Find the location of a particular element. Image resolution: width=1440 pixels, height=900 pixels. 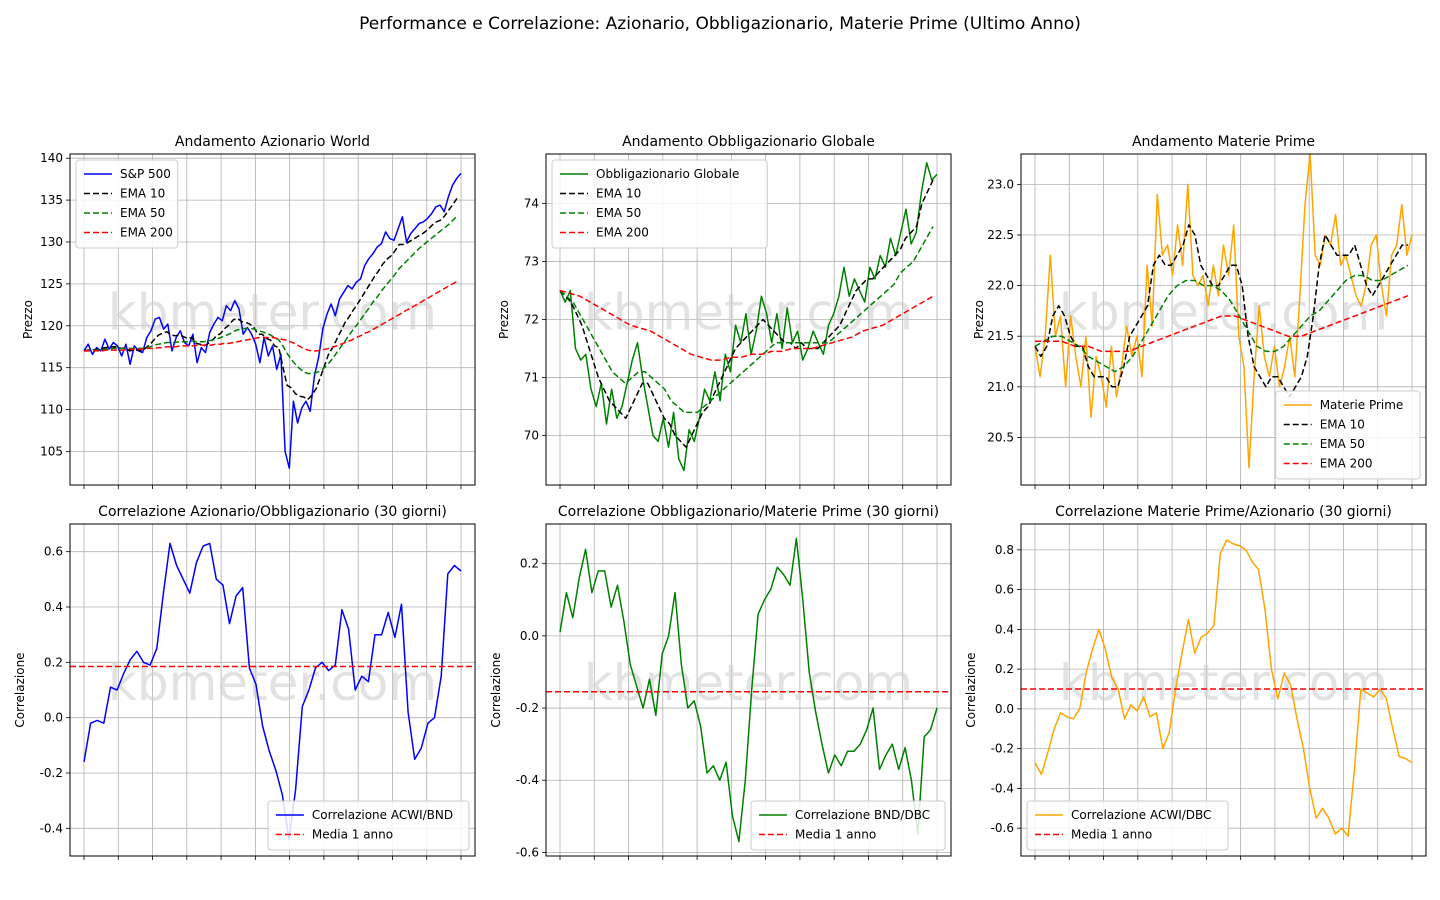

y-tick-label: 23.0 is located at coordinates (1000, 184).